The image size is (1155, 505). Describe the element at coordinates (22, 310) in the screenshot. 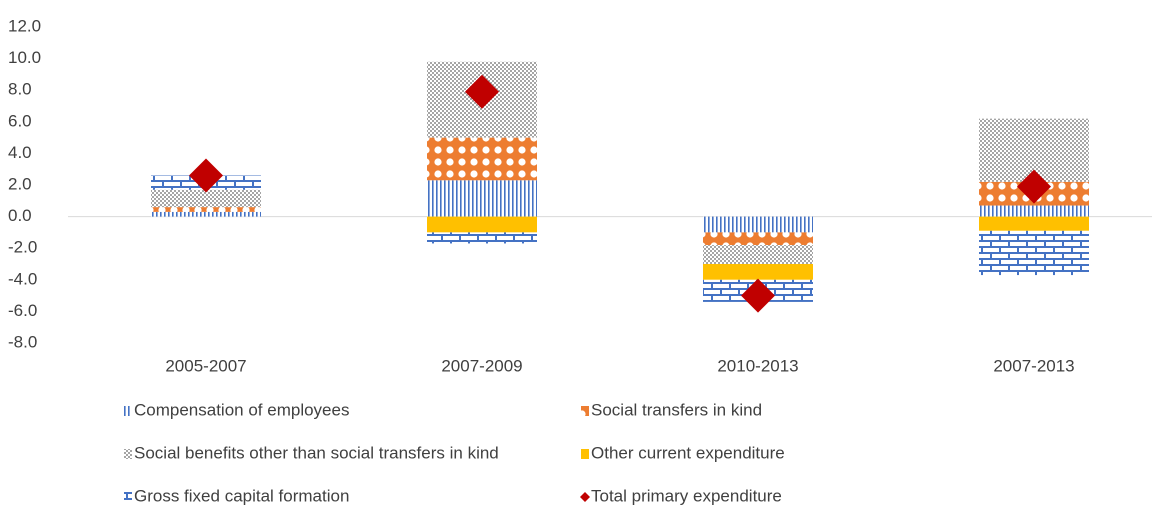

I see `y-tick-label: -6.0` at that location.